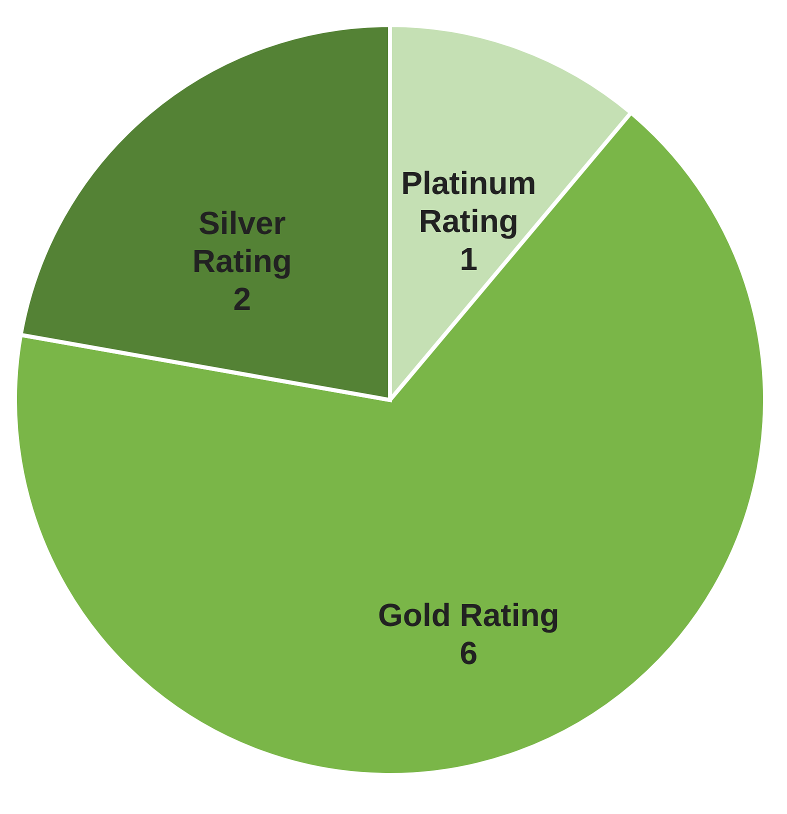 Image resolution: width=787 pixels, height=814 pixels. Describe the element at coordinates (468, 201) in the screenshot. I see `slice-label: Platinum Rating` at that location.